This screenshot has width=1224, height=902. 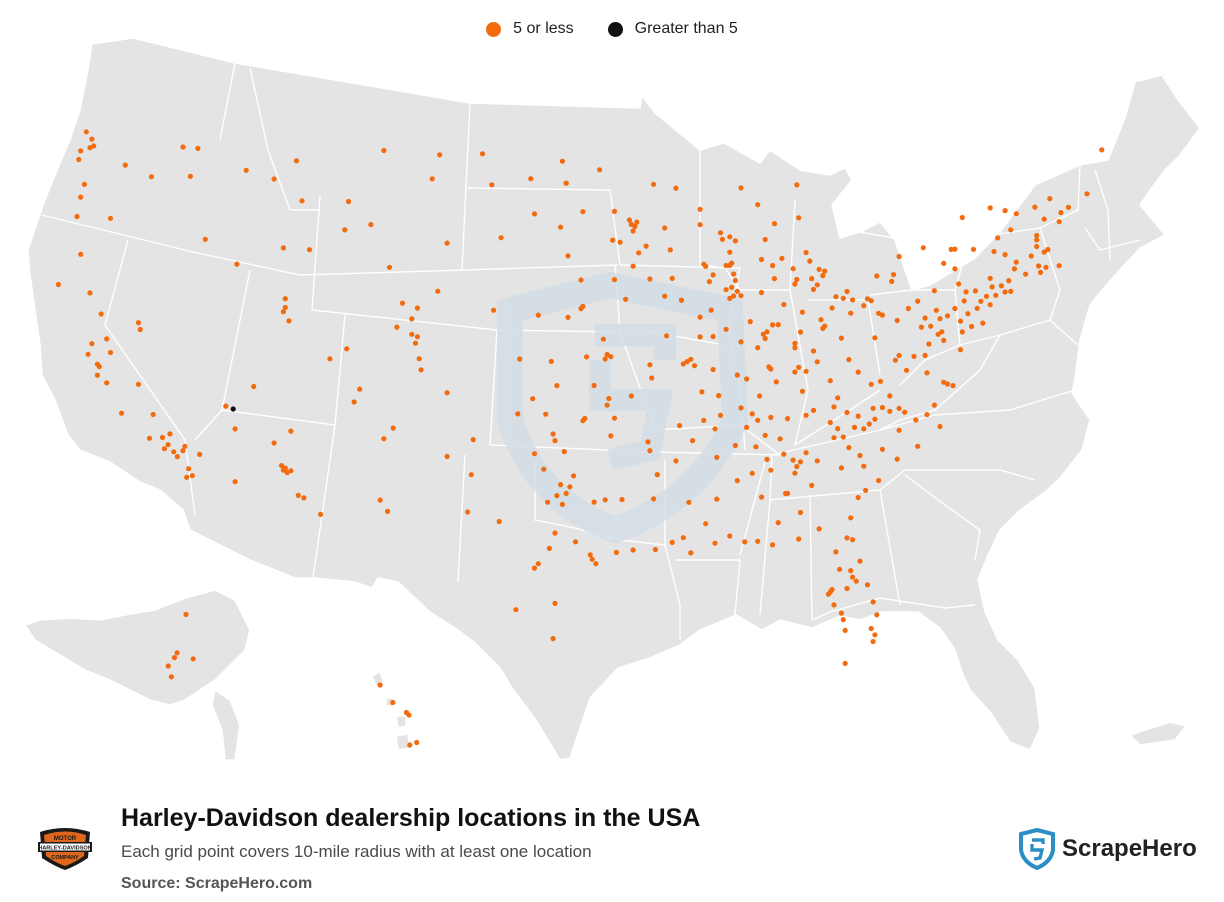 I want to click on harley-davidson-shield-icon: MOTOR HARLEY-DAVIDSON COMPANY, so click(x=65, y=849).